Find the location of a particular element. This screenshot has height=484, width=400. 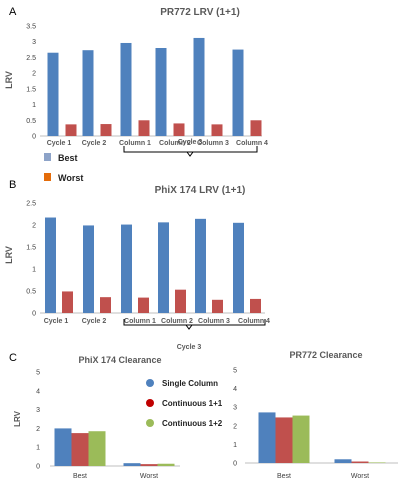

chart-b-ylabel: LRV is located at coordinates (9, 255).